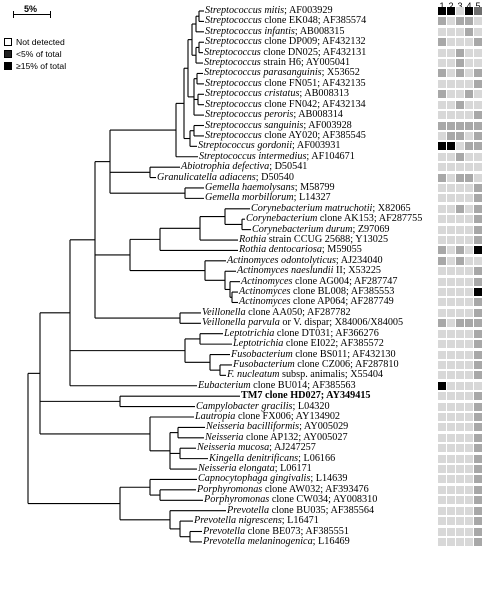 The height and width of the screenshot is (589, 499). What do you see at coordinates (255, 468) in the screenshot?
I see `taxon-label: Neisseria elongata; L06171` at bounding box center [255, 468].